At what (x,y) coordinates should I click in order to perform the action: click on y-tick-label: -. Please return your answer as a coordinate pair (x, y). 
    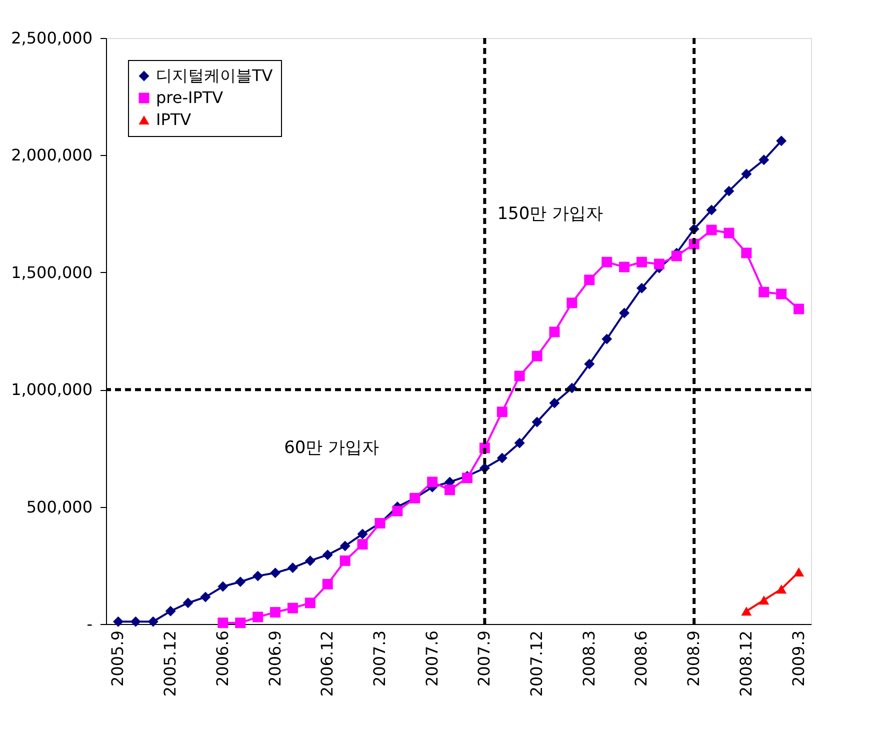
    Looking at the image, I should click on (89, 624).